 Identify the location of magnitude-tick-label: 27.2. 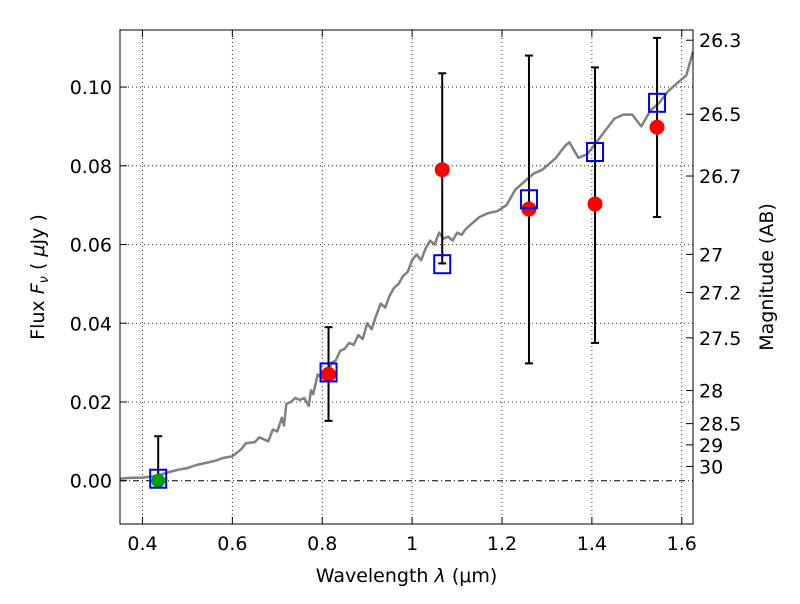
(720, 294).